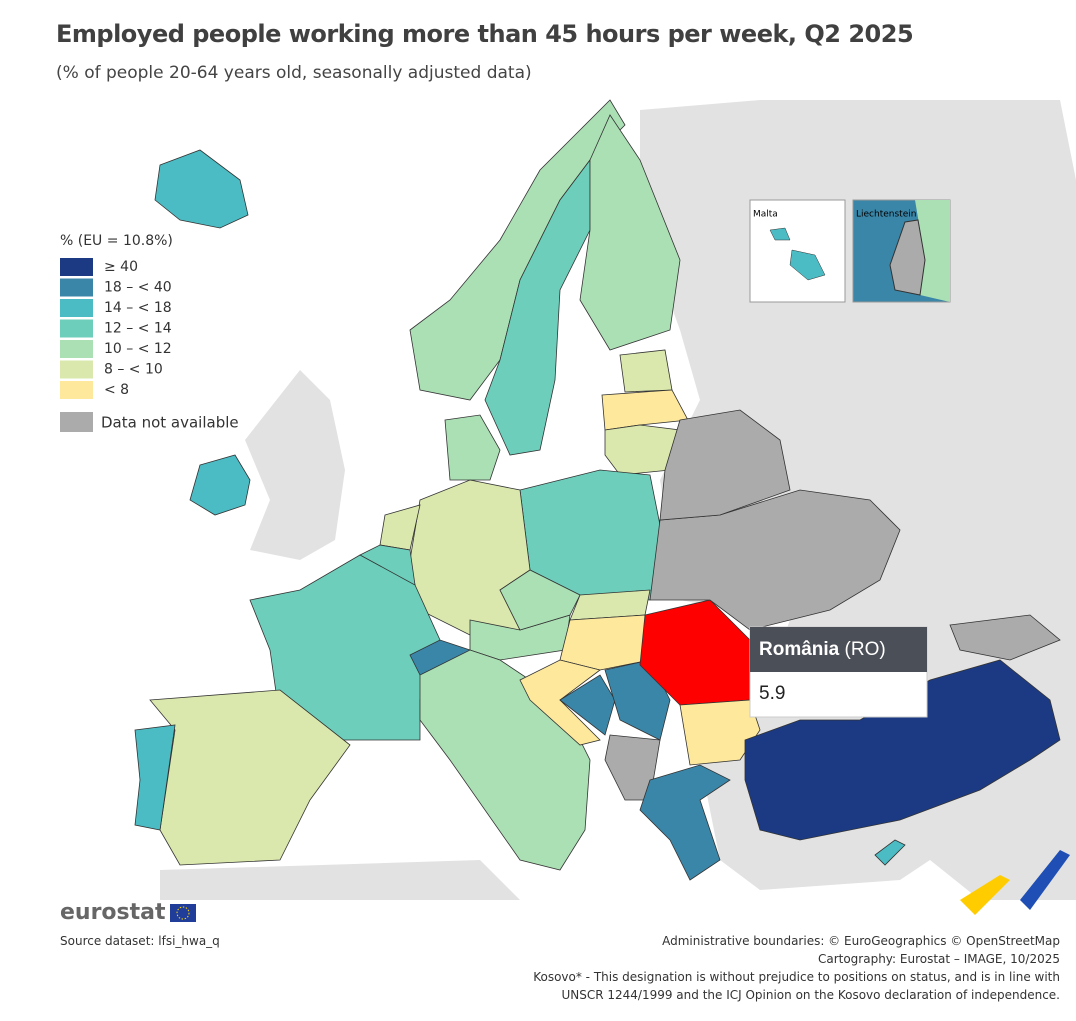  I want to click on finland, so click(630, 232).